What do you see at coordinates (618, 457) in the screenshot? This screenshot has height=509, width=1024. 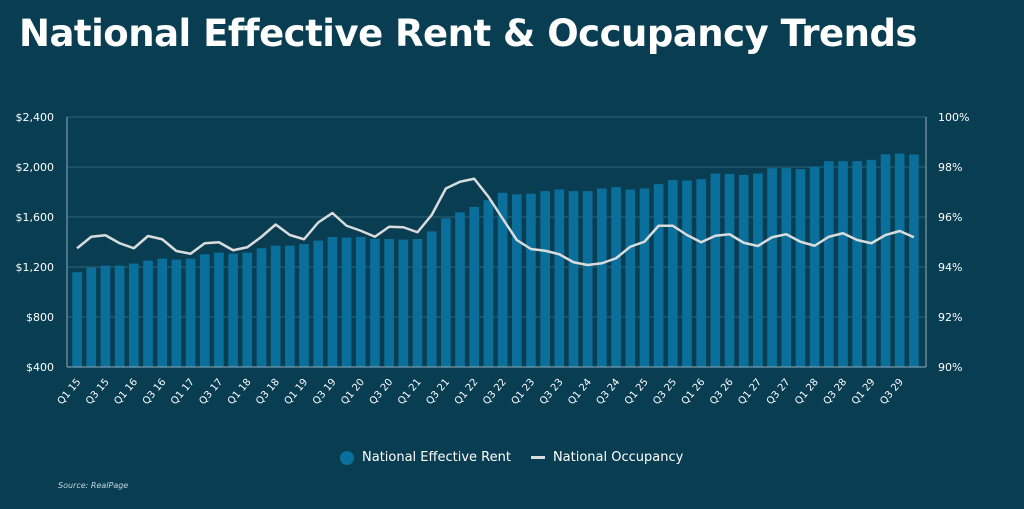 I see `legend-occupancy-label: National Occupancy` at bounding box center [618, 457].